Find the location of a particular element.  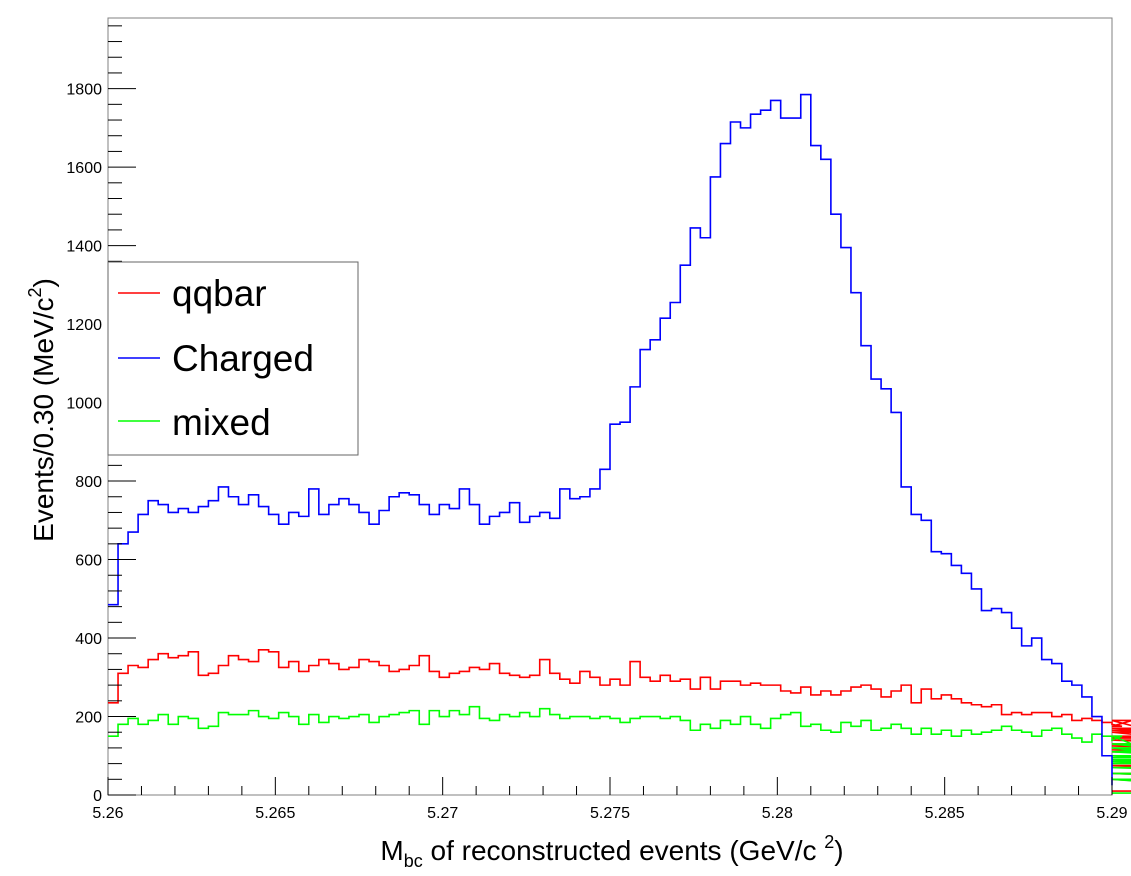

legend-label-qqbar: qqbar is located at coordinates (219, 293).